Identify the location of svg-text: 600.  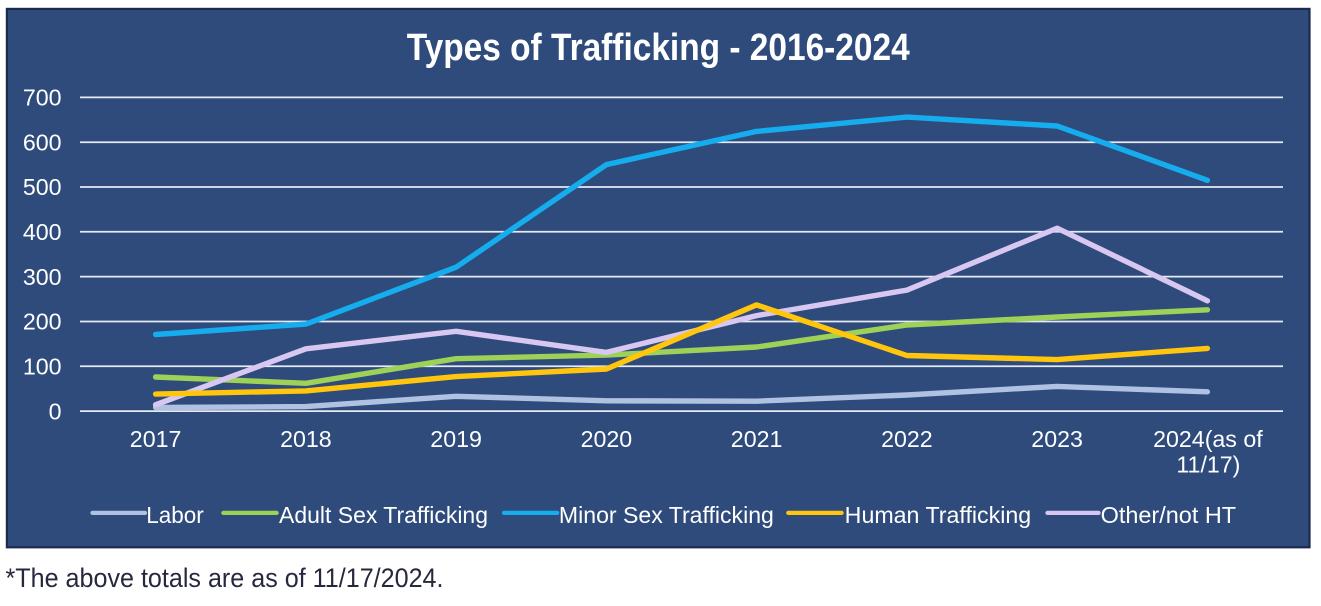
(42, 142).